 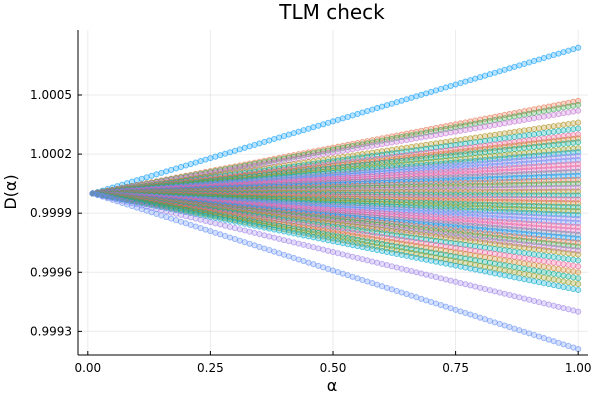 I want to click on x-tick-labels: 0.00 0.25 0.50 0.75 1.00, so click(x=332, y=368).